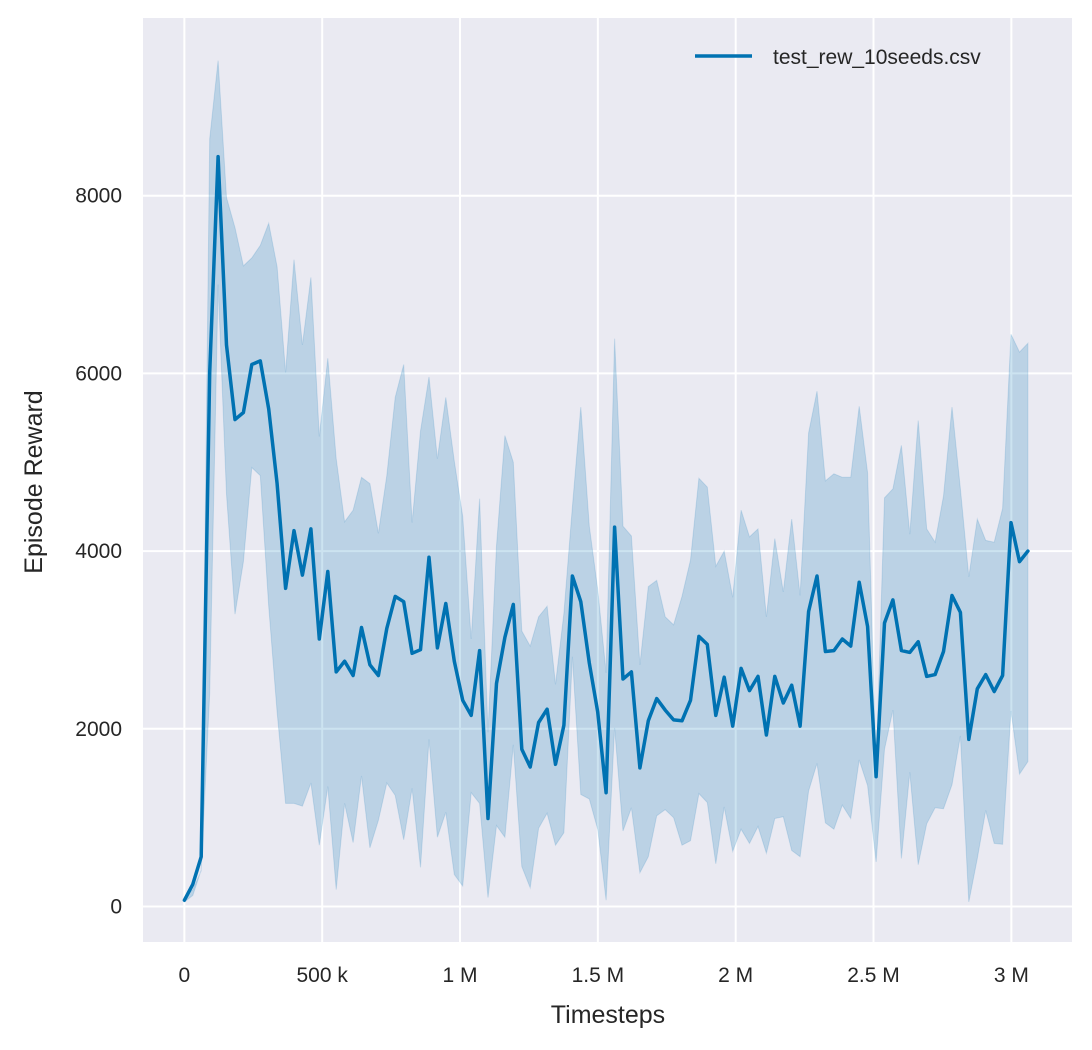 This screenshot has width=1092, height=1050. I want to click on y-tick-label: 4000, so click(98, 551).